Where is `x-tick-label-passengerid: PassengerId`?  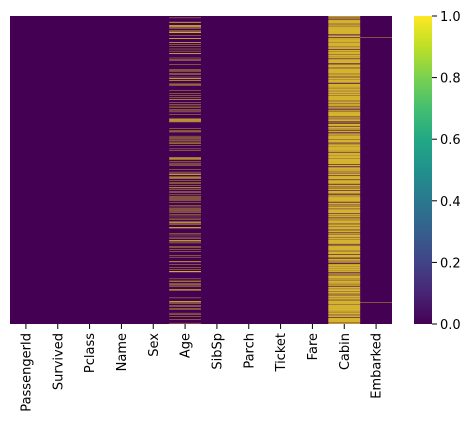
x-tick-label-passengerid: PassengerId is located at coordinates (26, 372).